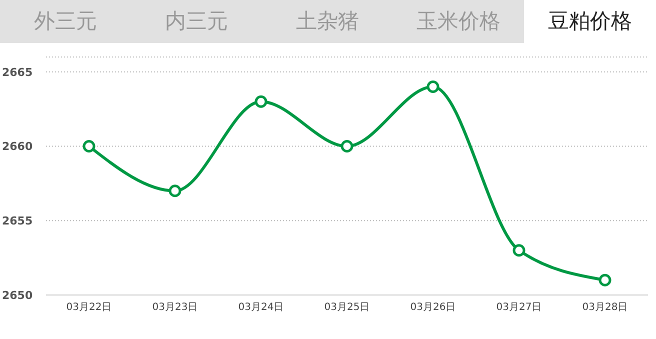 Image resolution: width=656 pixels, height=339 pixels. I want to click on y-tick-label: 2650, so click(17, 295).